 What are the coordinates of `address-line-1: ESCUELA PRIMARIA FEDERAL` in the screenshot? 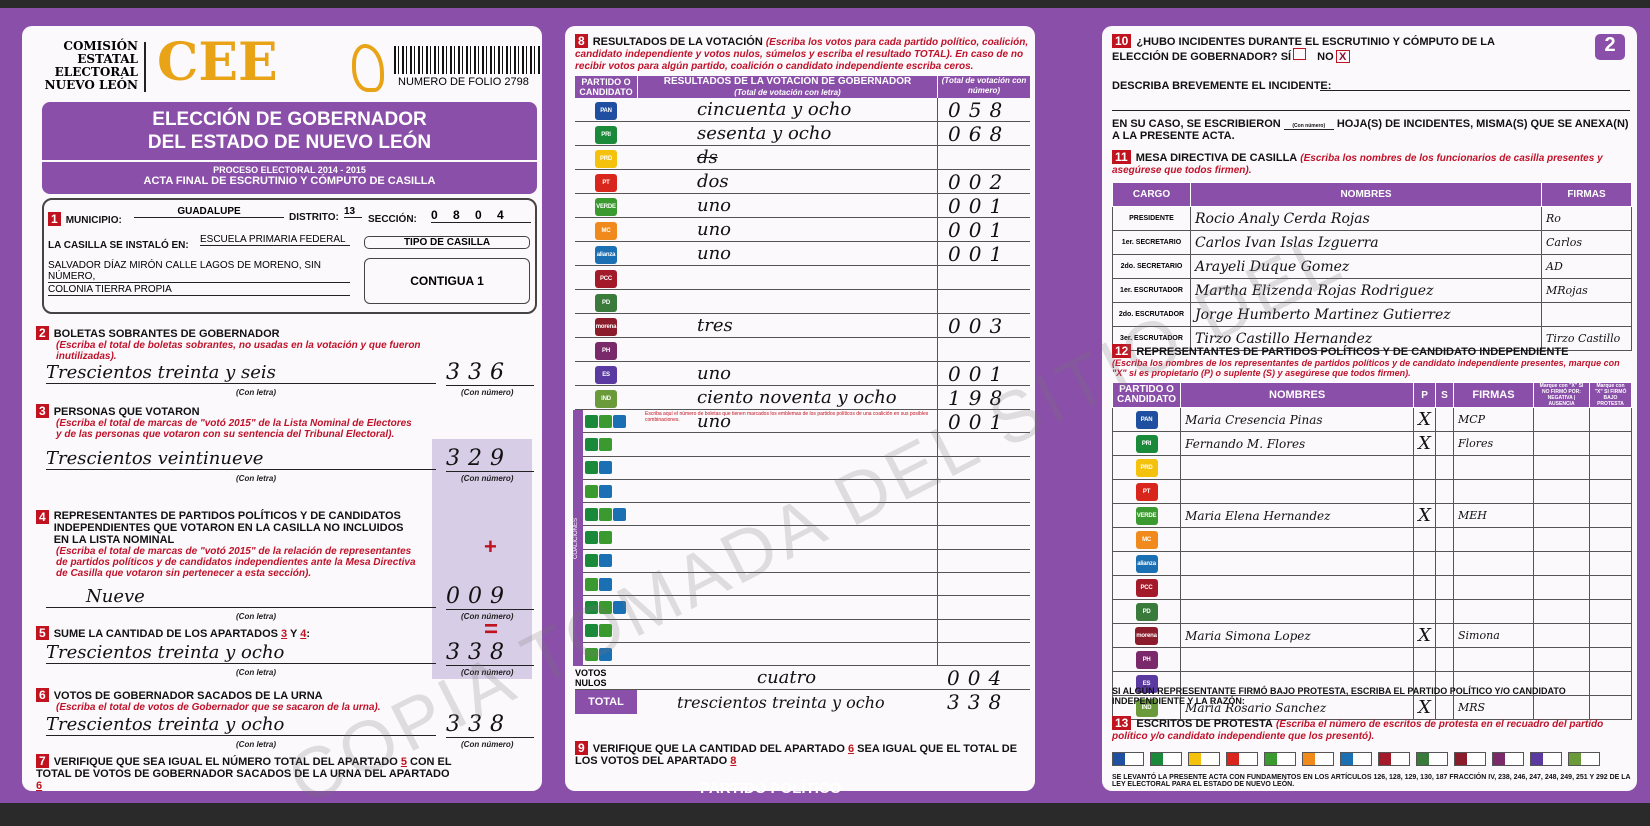 It's located at (275, 240).